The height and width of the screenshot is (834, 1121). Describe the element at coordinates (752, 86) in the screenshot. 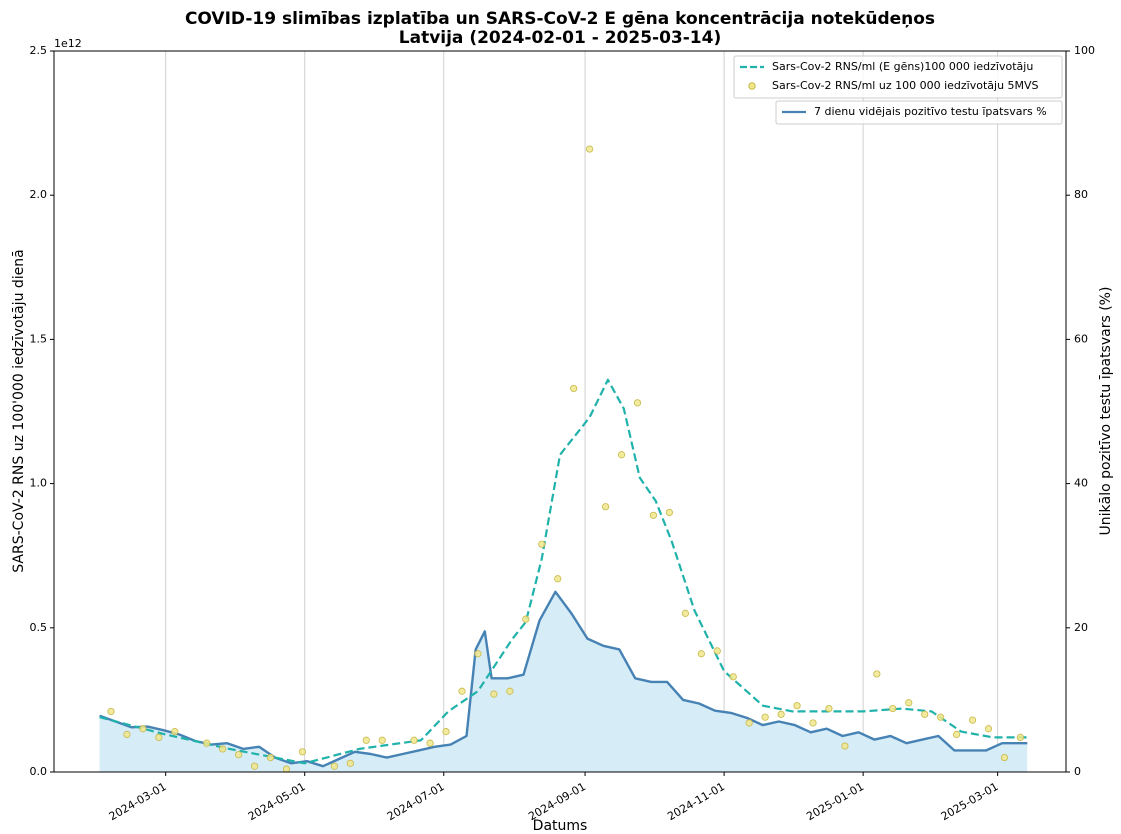

I see `legend-marker` at that location.